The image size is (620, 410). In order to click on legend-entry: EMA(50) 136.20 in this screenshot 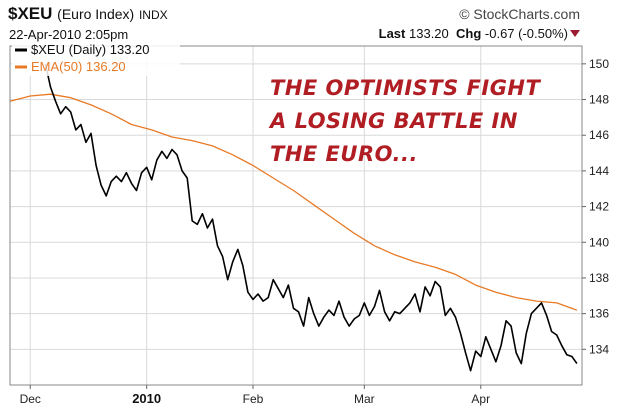, I will do `click(78, 66)`.